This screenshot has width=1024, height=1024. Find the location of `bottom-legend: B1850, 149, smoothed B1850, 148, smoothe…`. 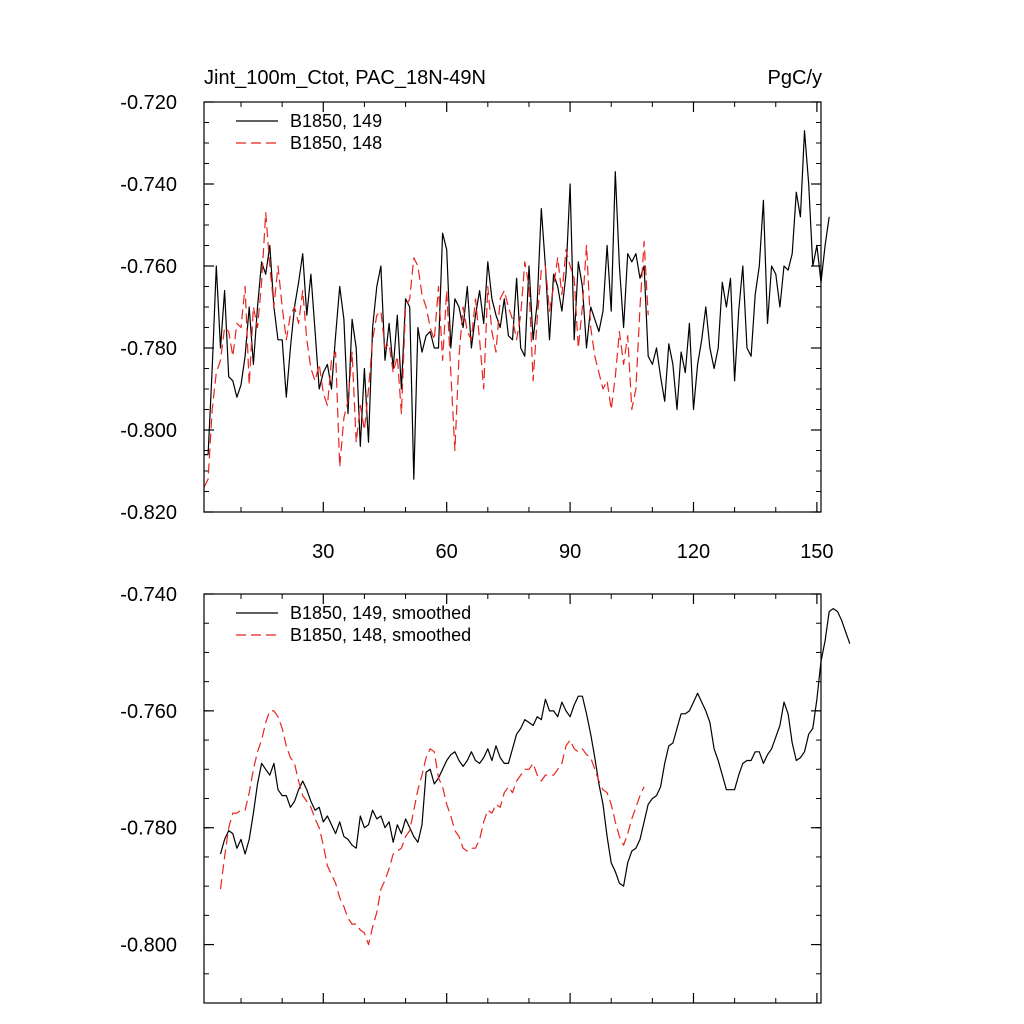

bottom-legend: B1850, 149, smoothed B1850, 148, smoothe… is located at coordinates (353, 624).